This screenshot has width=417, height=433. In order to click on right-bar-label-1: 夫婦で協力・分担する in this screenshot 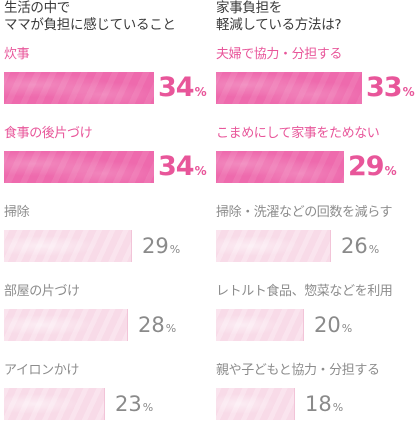, I will do `click(279, 54)`.